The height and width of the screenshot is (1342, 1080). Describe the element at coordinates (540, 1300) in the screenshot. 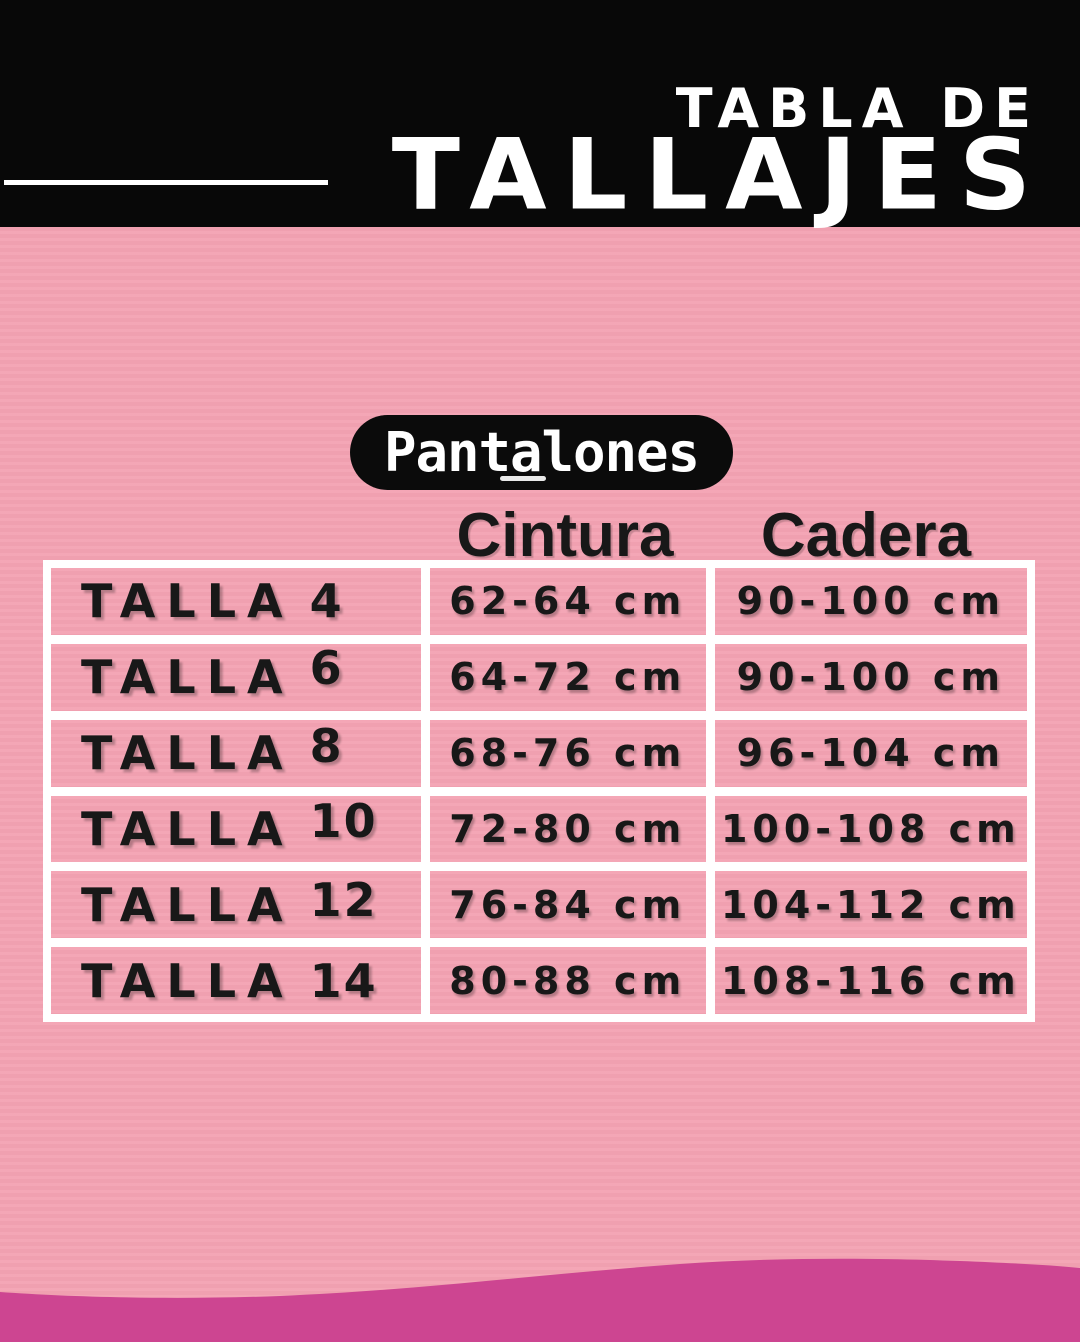

I see `bottom-wave-decoration` at that location.